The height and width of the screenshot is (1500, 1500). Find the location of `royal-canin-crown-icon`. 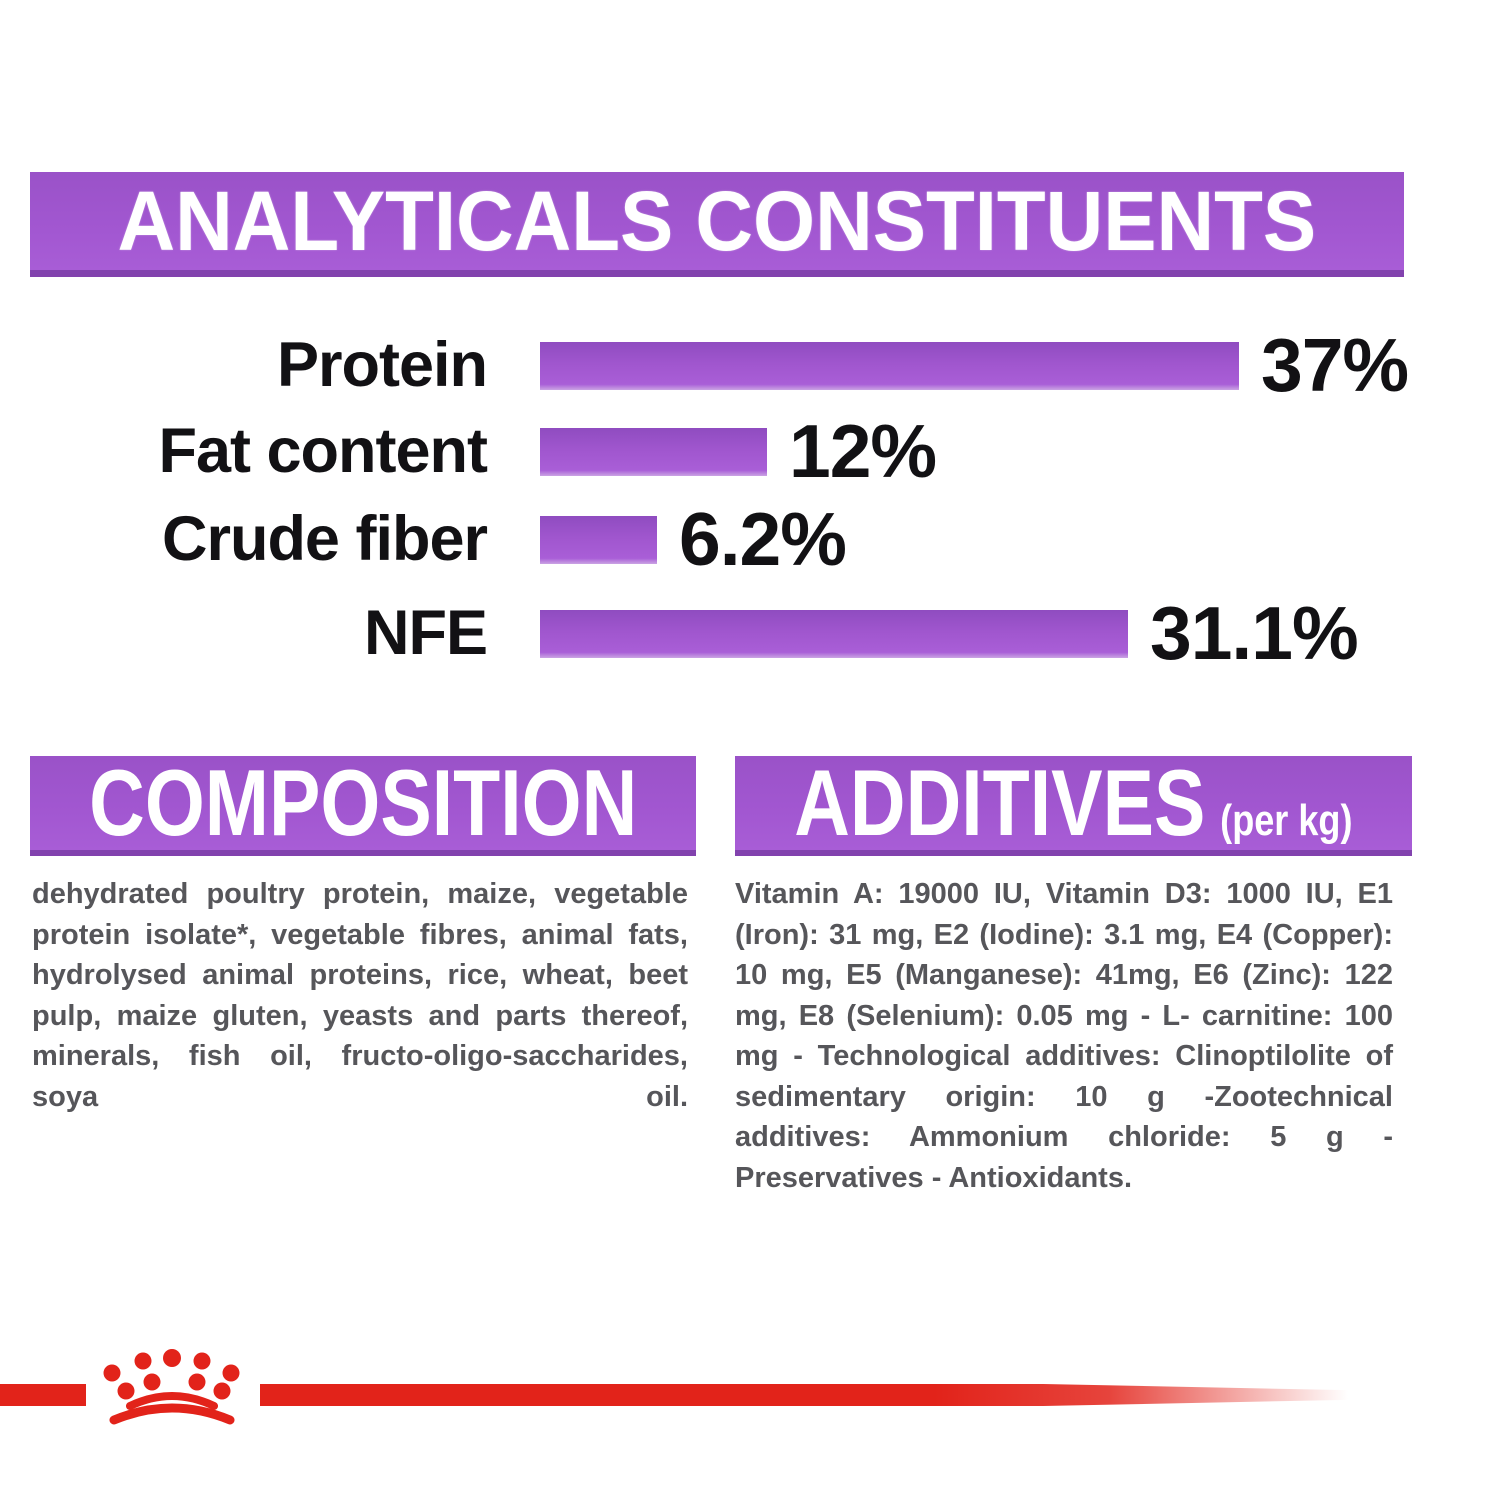

royal-canin-crown-icon is located at coordinates (171, 1387).